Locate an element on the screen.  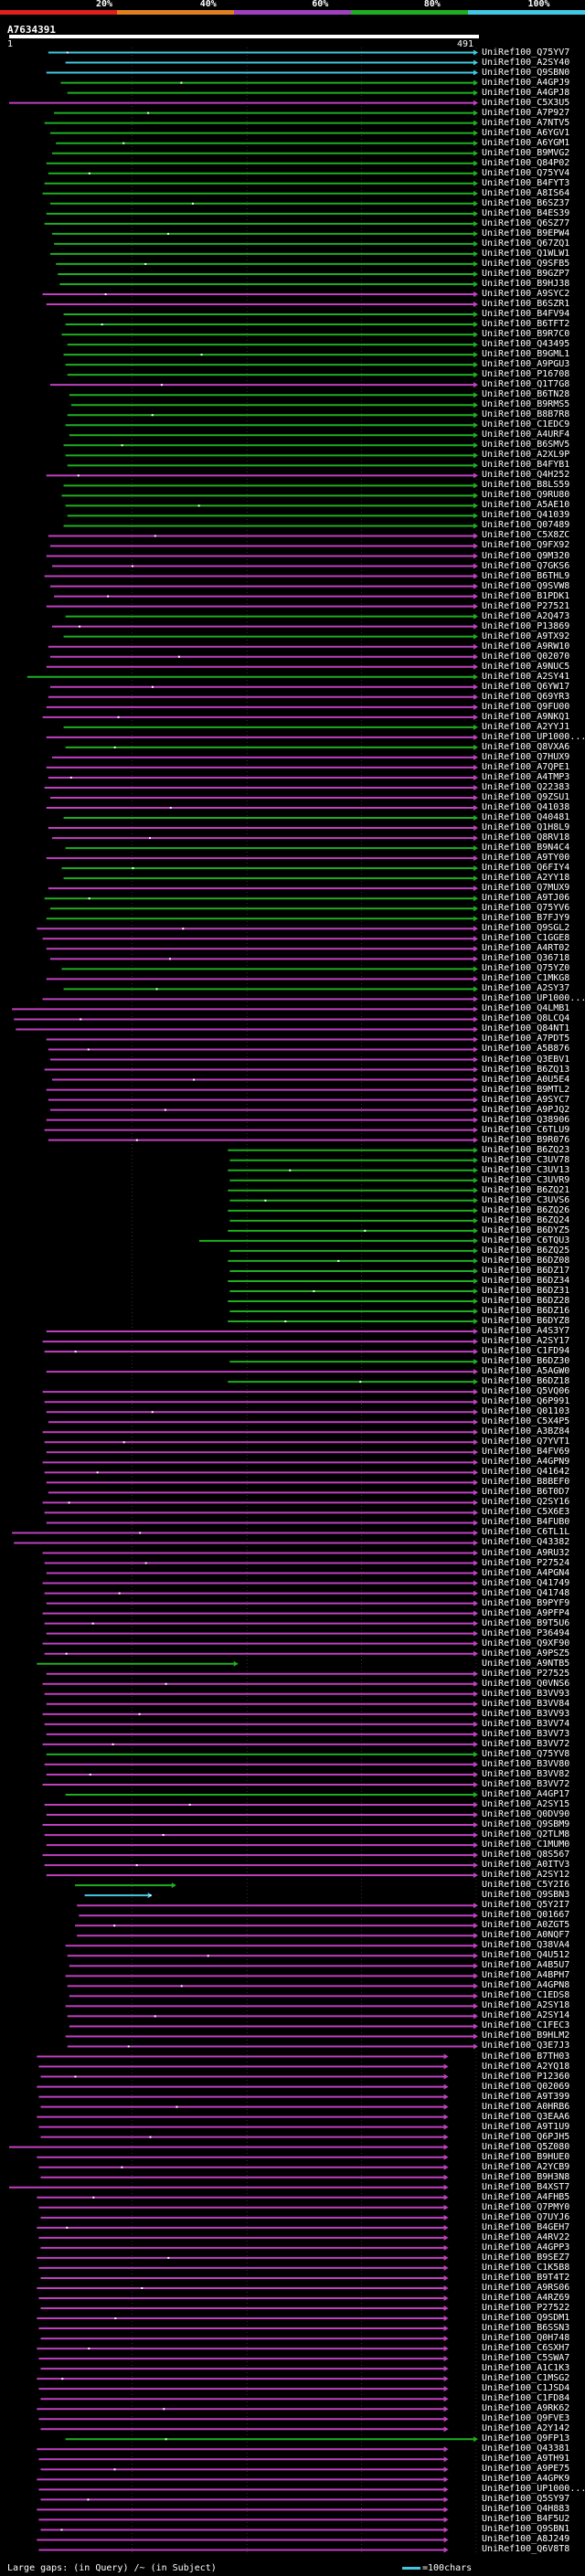
hit-label: UniRef100_Q40481 is located at coordinates (526, 817).